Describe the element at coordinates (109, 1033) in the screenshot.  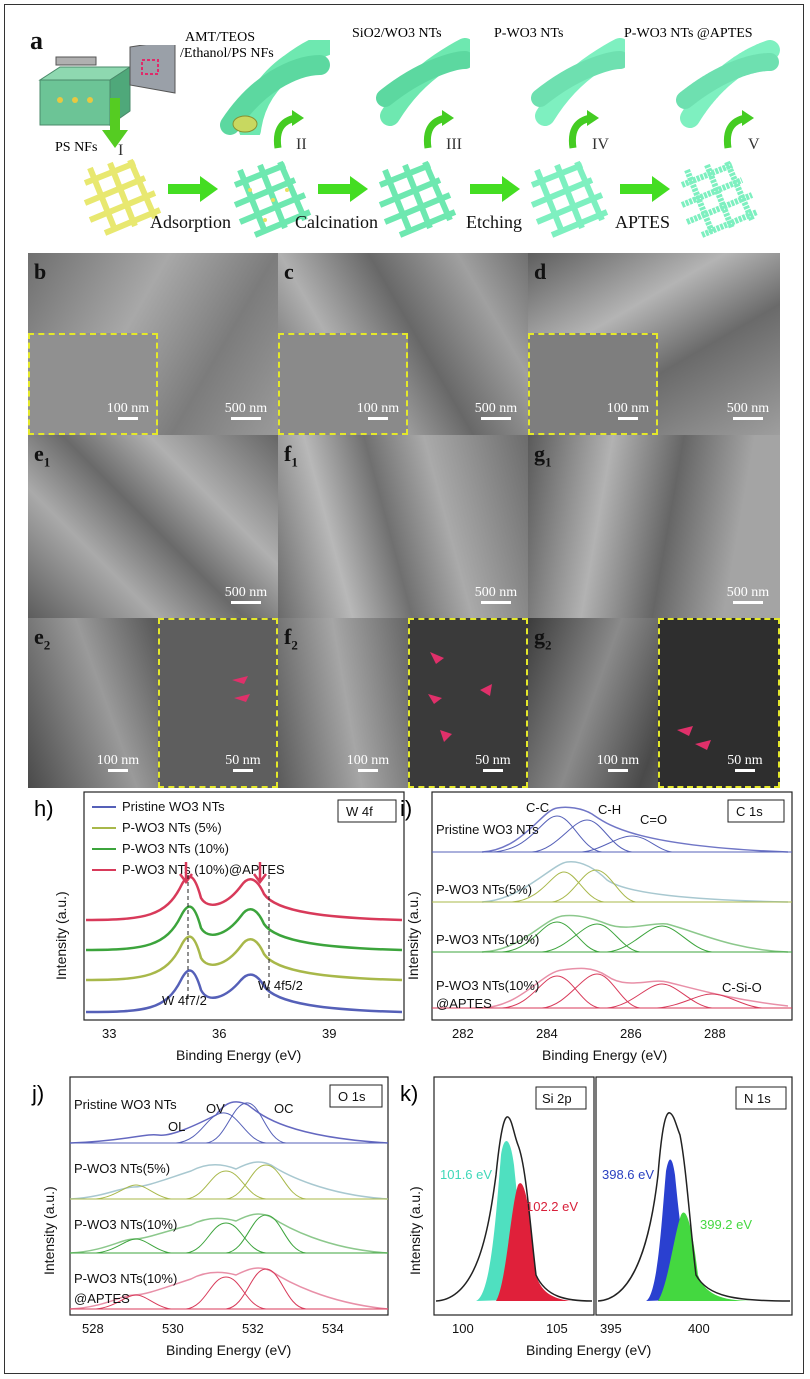
I see `tick-h-1: 33` at that location.